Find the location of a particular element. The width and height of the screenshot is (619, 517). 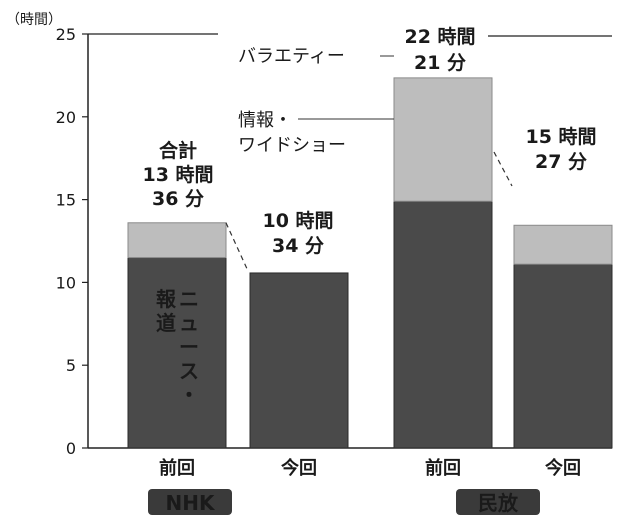

y-tick-label: 5 is located at coordinates (71, 365).